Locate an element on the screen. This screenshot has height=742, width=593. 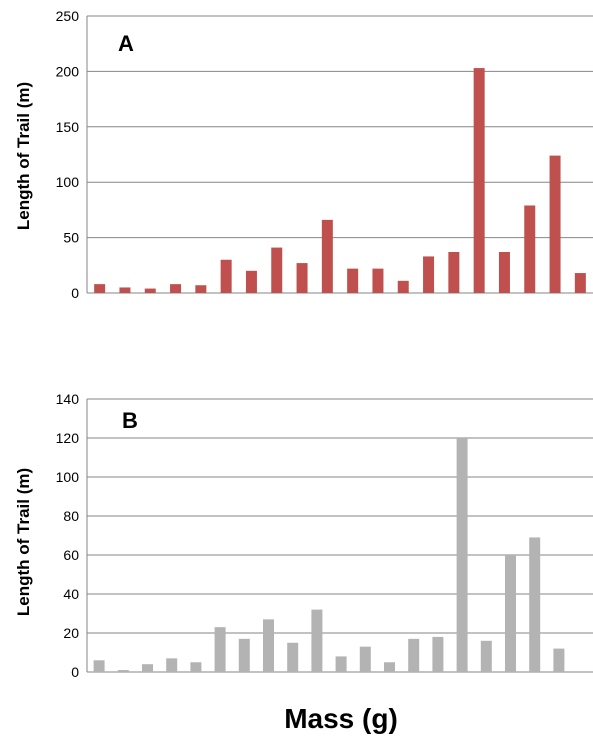
chart-b-y-tick-label: 40 is located at coordinates (71, 594).